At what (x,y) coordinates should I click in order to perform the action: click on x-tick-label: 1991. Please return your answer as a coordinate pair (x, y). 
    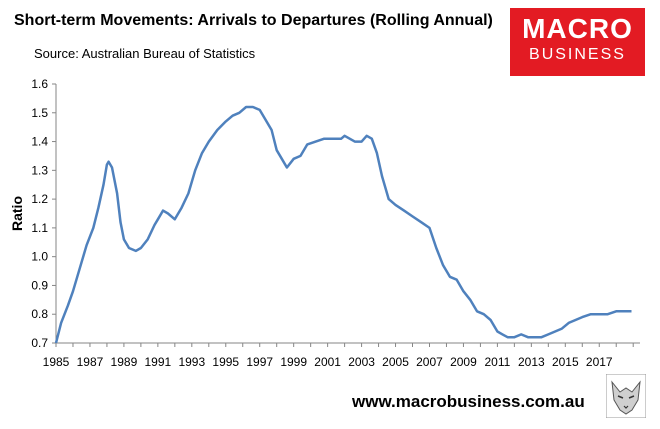
    Looking at the image, I should click on (158, 362).